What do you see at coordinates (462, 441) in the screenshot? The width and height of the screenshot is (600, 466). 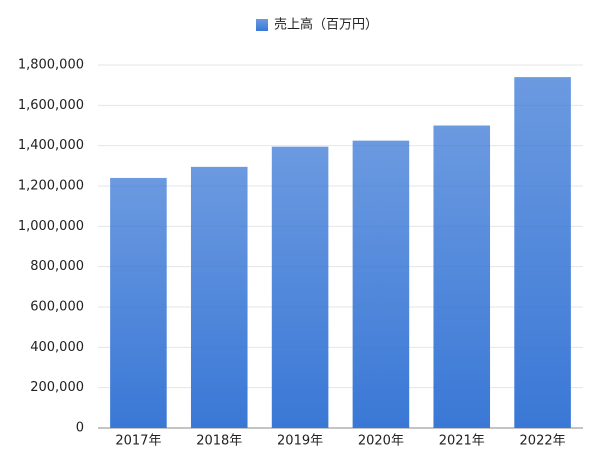 I see `x-tick-label: 2021年` at bounding box center [462, 441].